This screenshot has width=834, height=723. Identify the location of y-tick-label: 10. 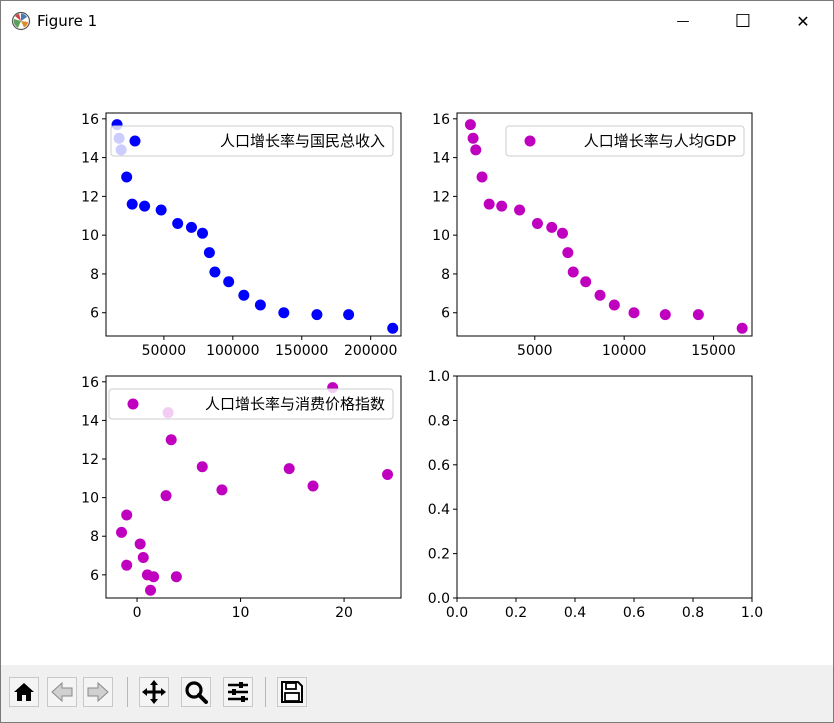
(90, 236).